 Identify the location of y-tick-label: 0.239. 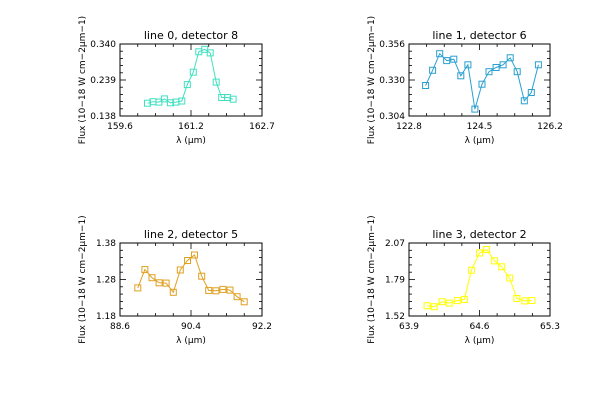
(103, 81).